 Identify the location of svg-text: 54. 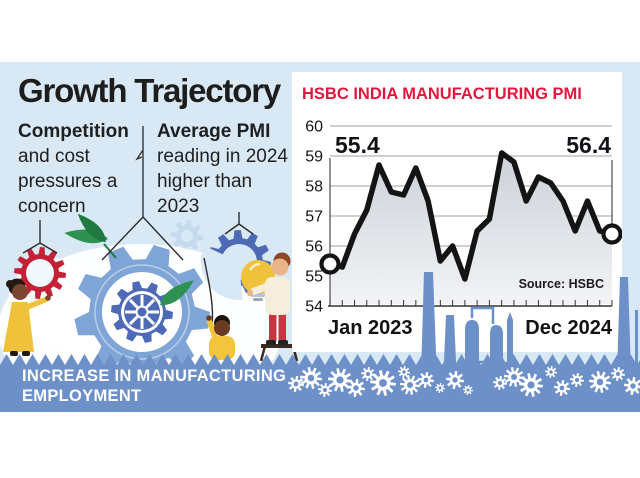
(314, 307).